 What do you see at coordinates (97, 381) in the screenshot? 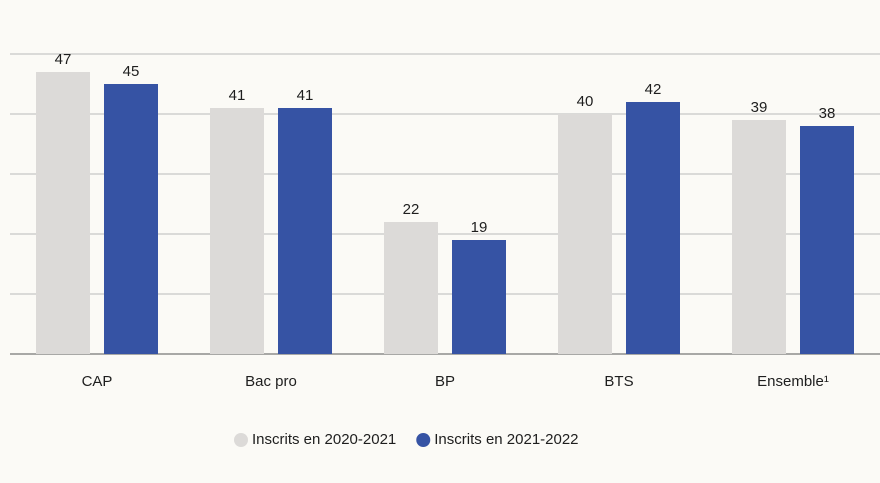
I see `x-tick-label: CAP` at bounding box center [97, 381].